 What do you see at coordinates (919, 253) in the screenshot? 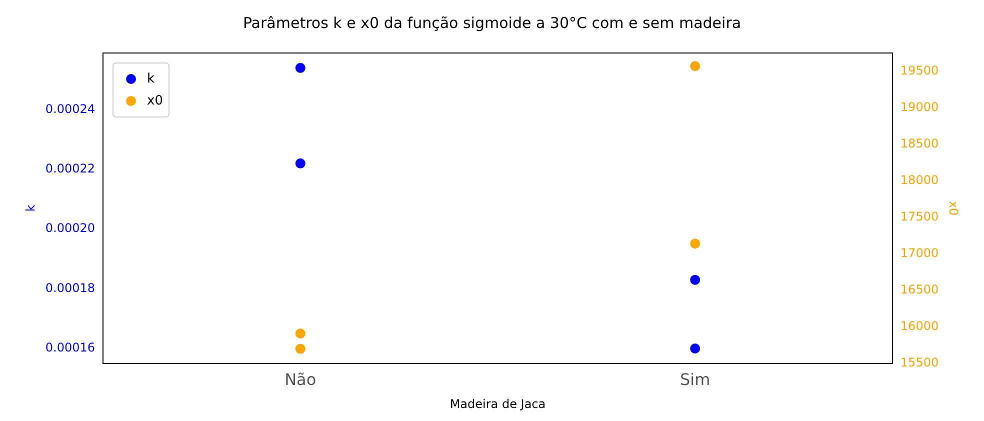
I see `y2-tick-label: 17000` at bounding box center [919, 253].